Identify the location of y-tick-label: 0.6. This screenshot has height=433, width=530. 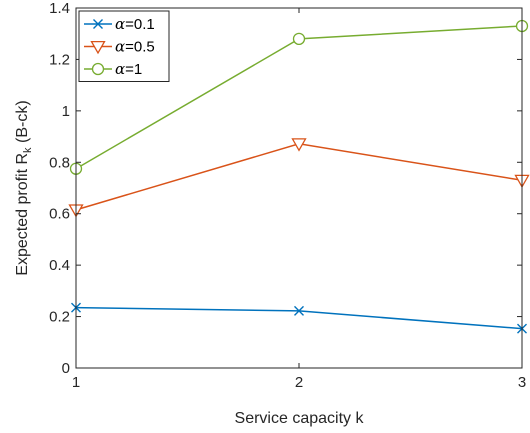
(59, 214).